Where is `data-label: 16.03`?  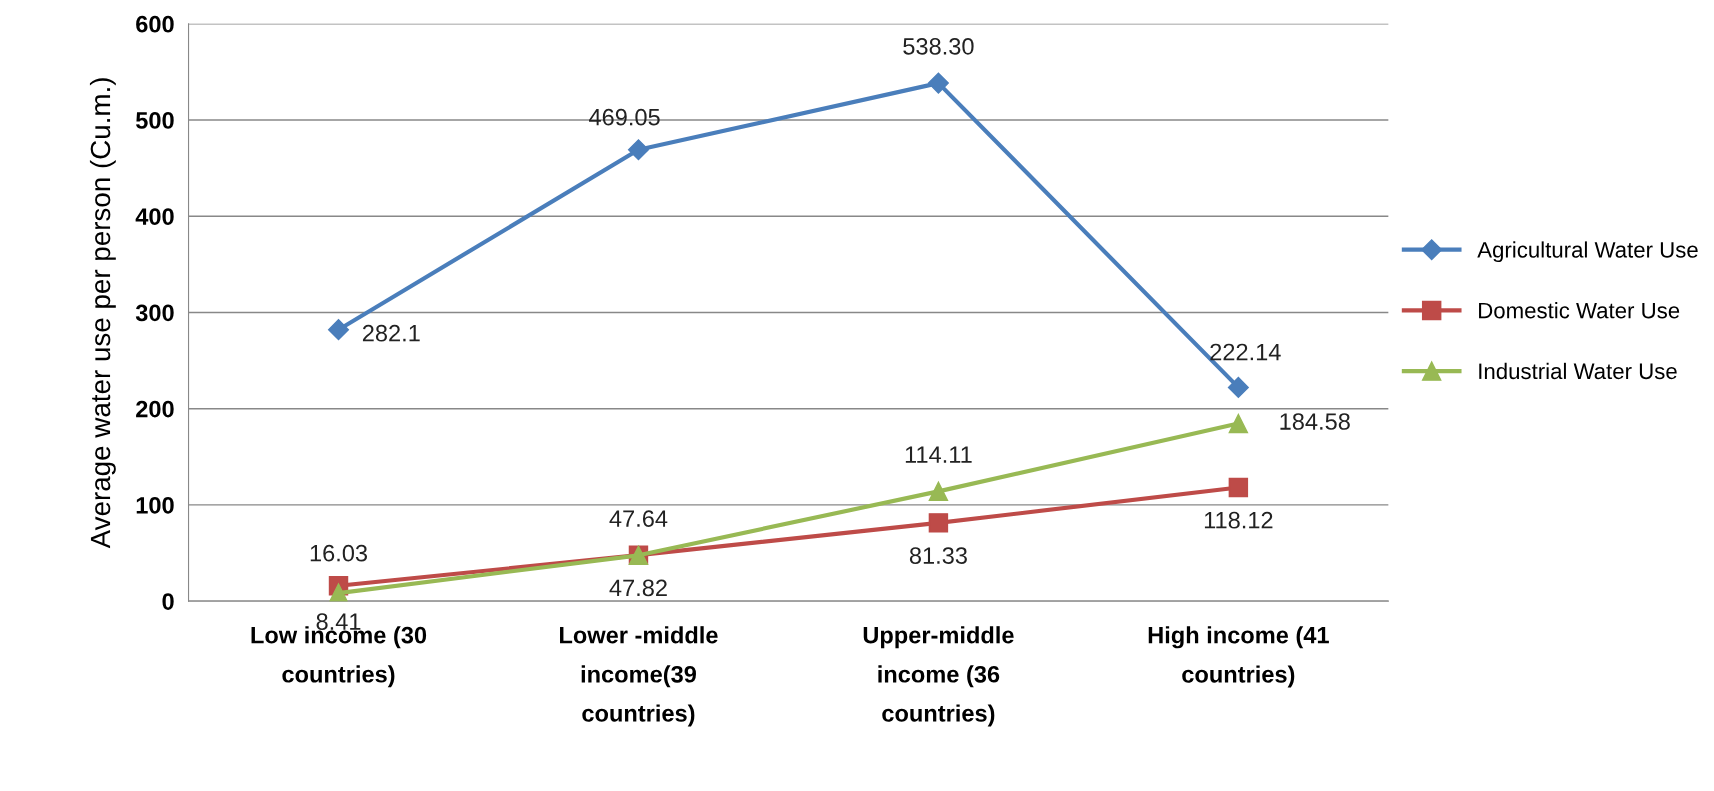
data-label: 16.03 is located at coordinates (339, 553).